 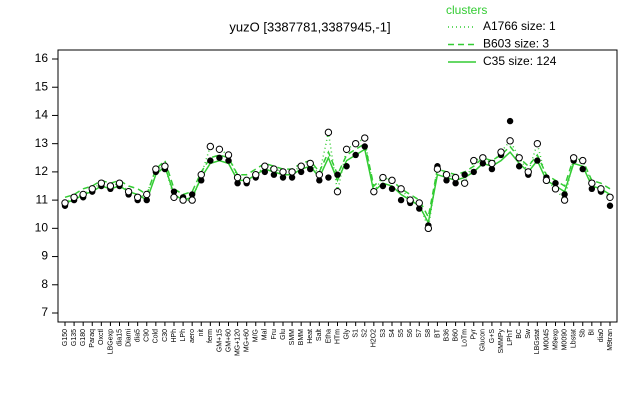 What do you see at coordinates (328, 336) in the screenshot?
I see `x-tick-label: Etha` at bounding box center [328, 336].